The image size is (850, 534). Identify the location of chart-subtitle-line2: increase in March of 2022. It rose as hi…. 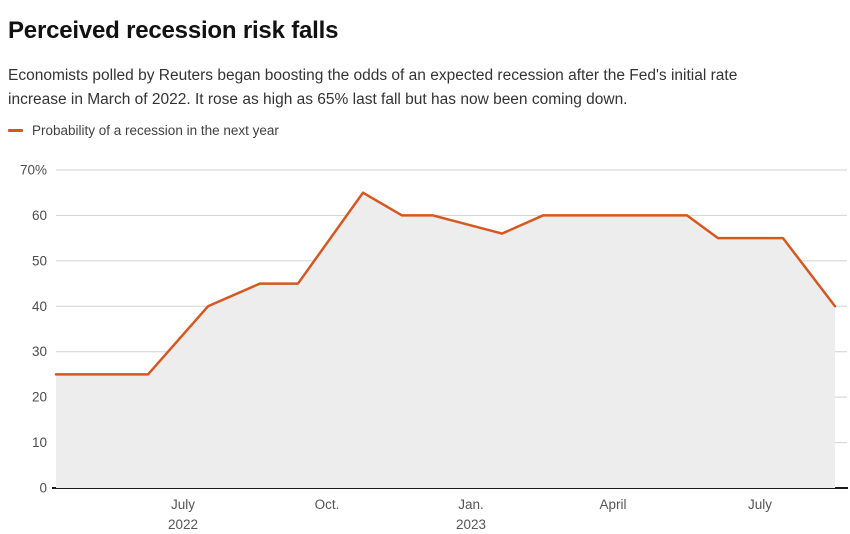
(318, 99).